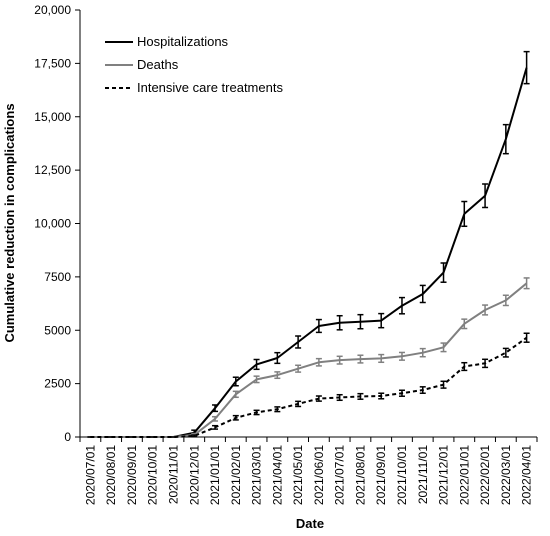  Describe the element at coordinates (444, 475) in the screenshot. I see `x-tick-label: 2021/12/01` at that location.